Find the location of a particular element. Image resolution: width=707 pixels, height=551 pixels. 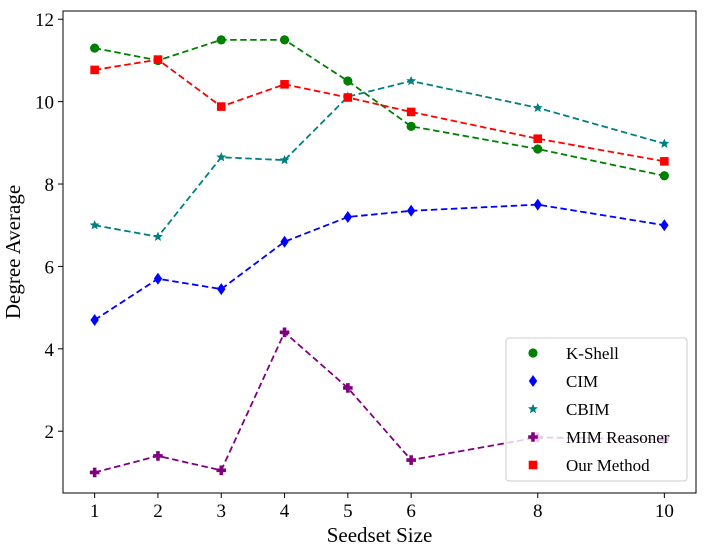

y-tick-label: 2 is located at coordinates (50, 432).